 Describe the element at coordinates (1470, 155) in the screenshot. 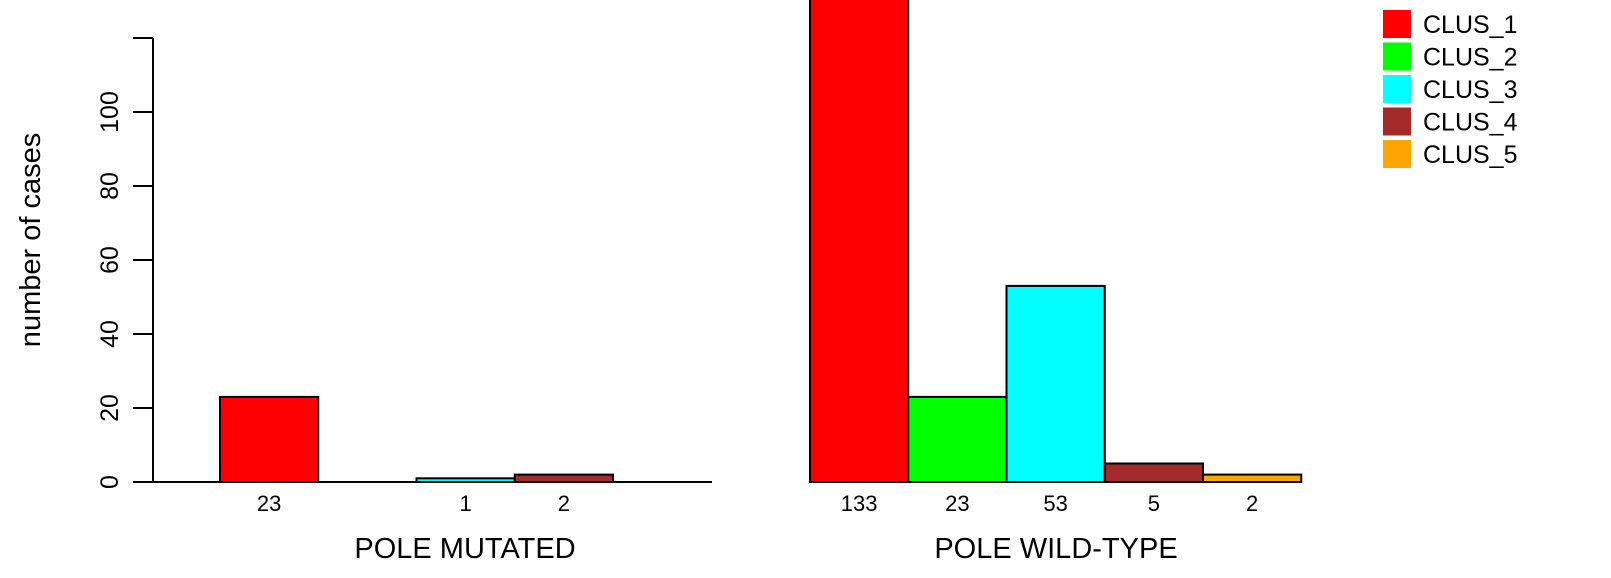

I see `legend-label: CLUS_5` at that location.